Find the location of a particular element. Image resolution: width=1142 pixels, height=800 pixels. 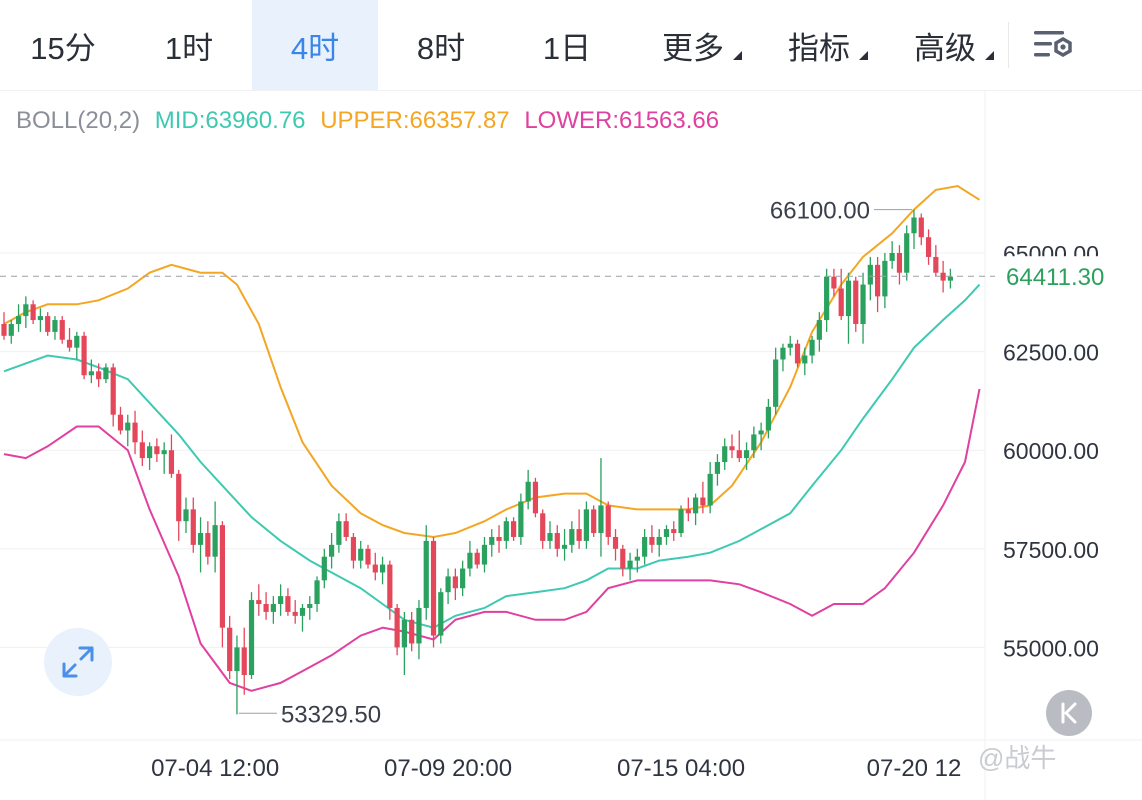

timeframe-tabs: 15分 1时 4时 8时 1日 更多 指标 高级 is located at coordinates (571, 45).